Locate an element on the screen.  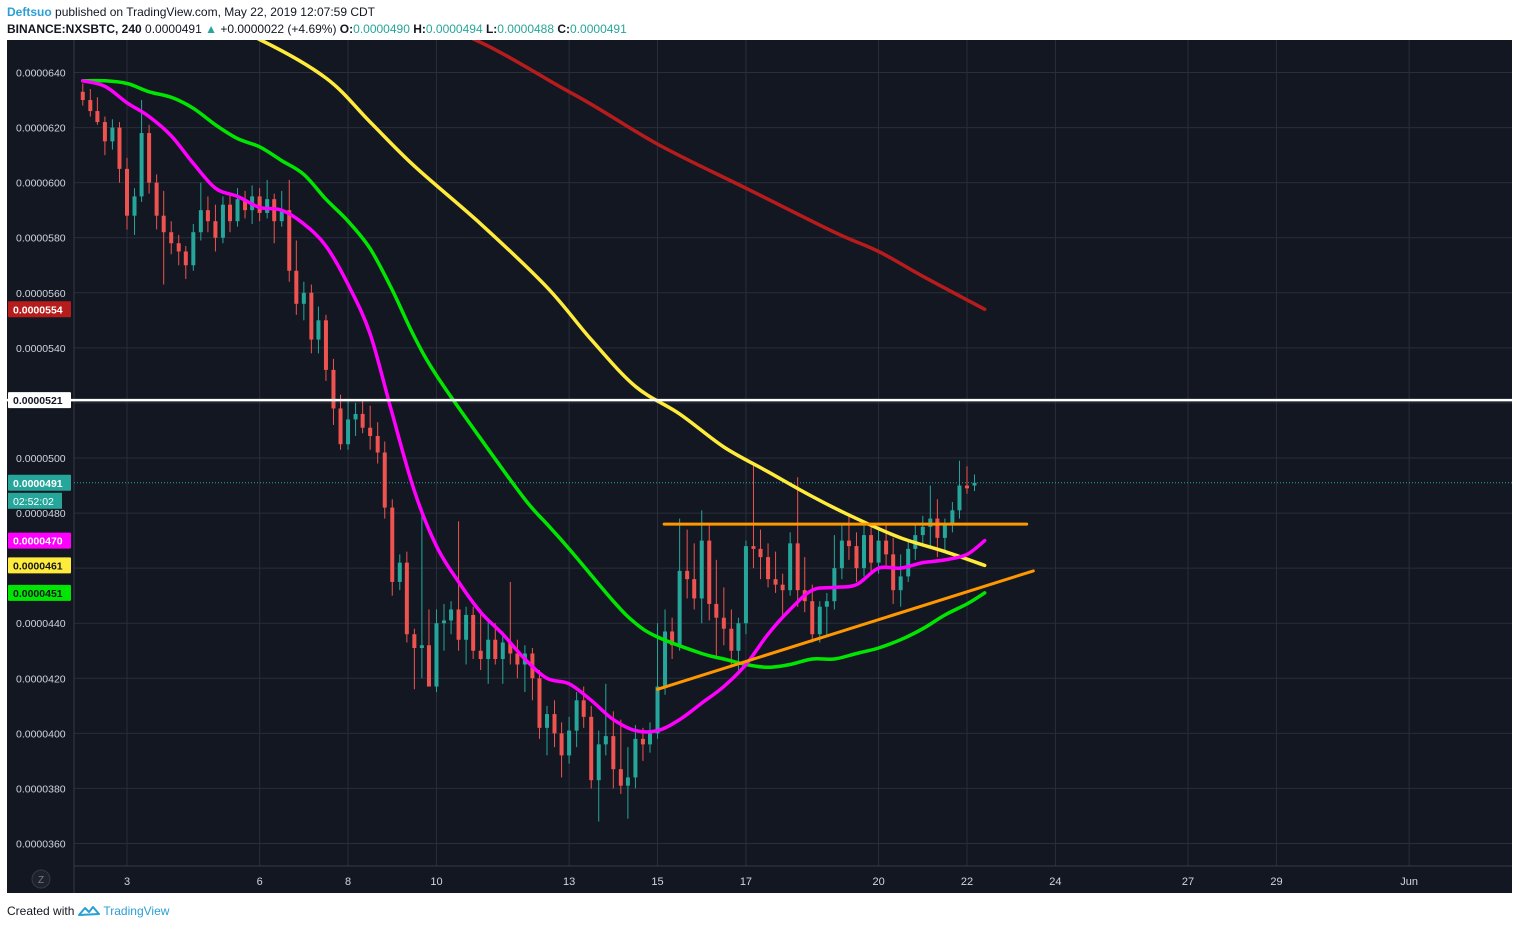
low-label: L: is located at coordinates (491, 29).